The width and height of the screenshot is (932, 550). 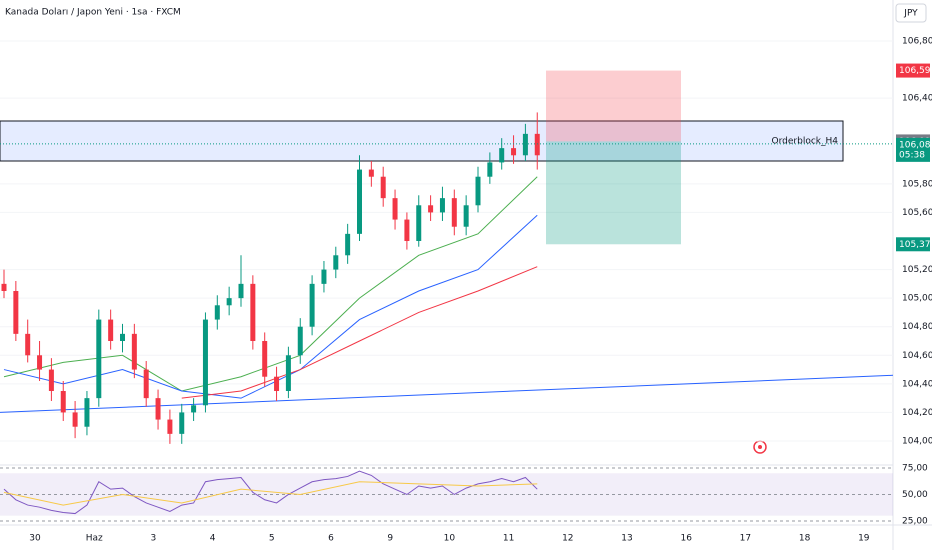 What do you see at coordinates (567, 539) in the screenshot?
I see `x-tick-label: 12` at bounding box center [567, 539].